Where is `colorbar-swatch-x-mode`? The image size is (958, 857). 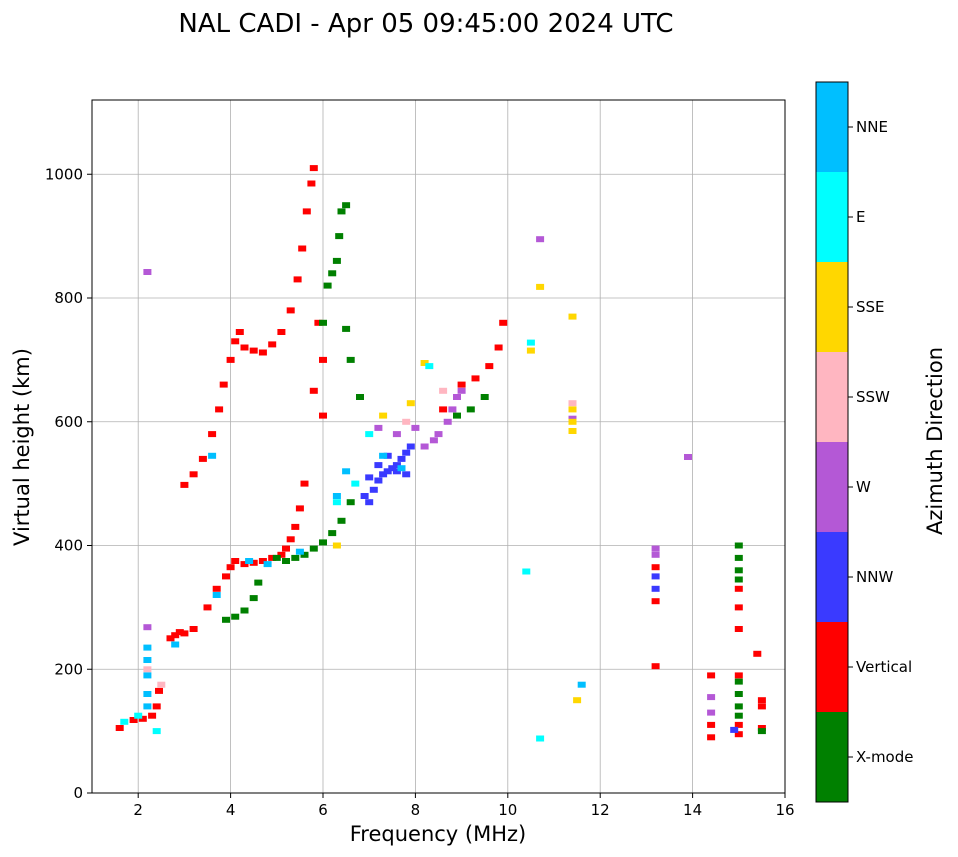
colorbar-swatch-x-mode is located at coordinates (832, 757).